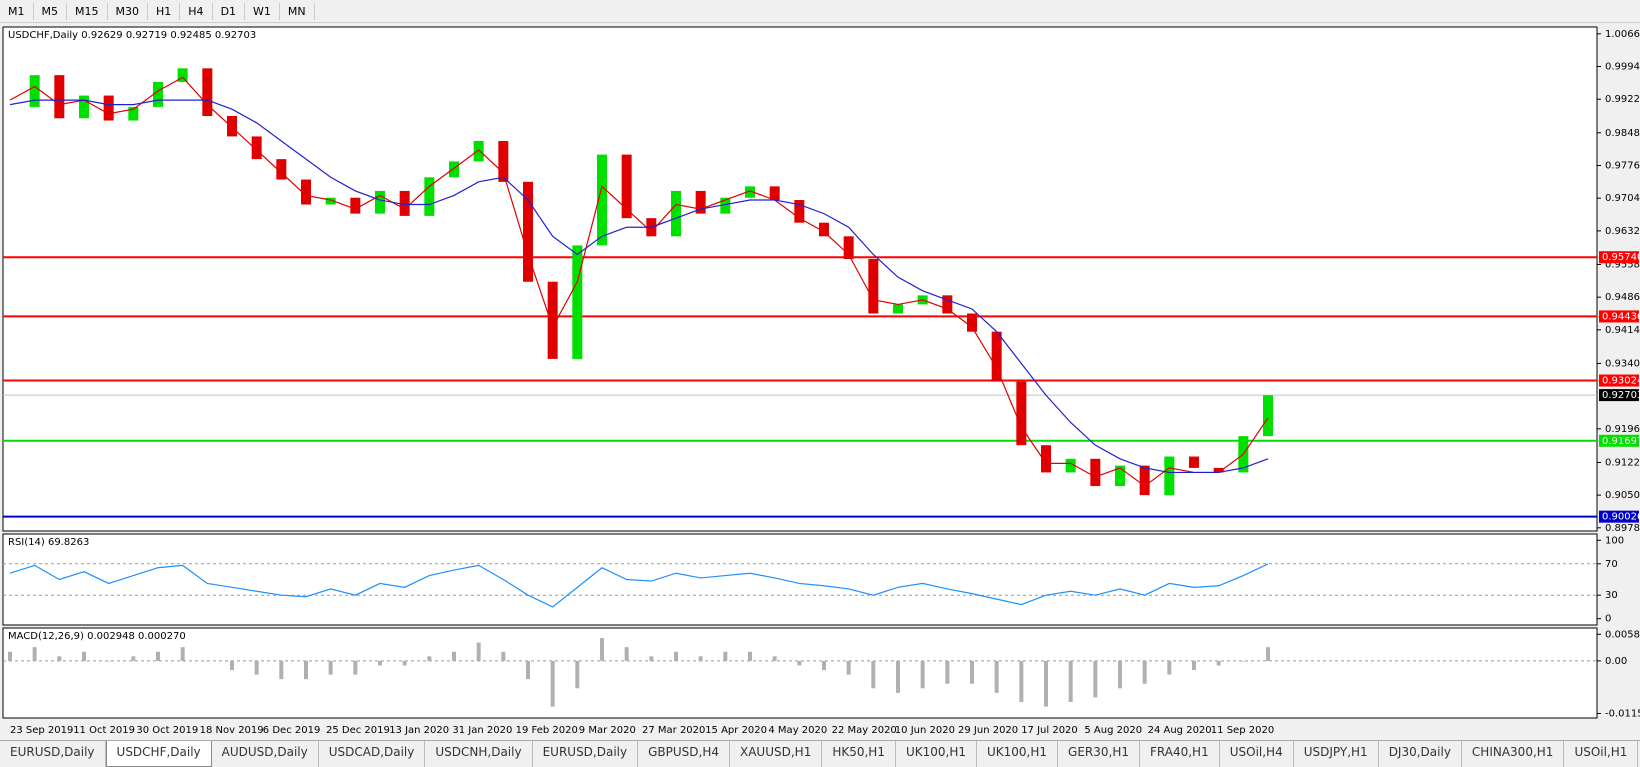 The image size is (1640, 767). What do you see at coordinates (684, 754) in the screenshot?
I see `chart-tab: GBPUSD,H4` at bounding box center [684, 754].